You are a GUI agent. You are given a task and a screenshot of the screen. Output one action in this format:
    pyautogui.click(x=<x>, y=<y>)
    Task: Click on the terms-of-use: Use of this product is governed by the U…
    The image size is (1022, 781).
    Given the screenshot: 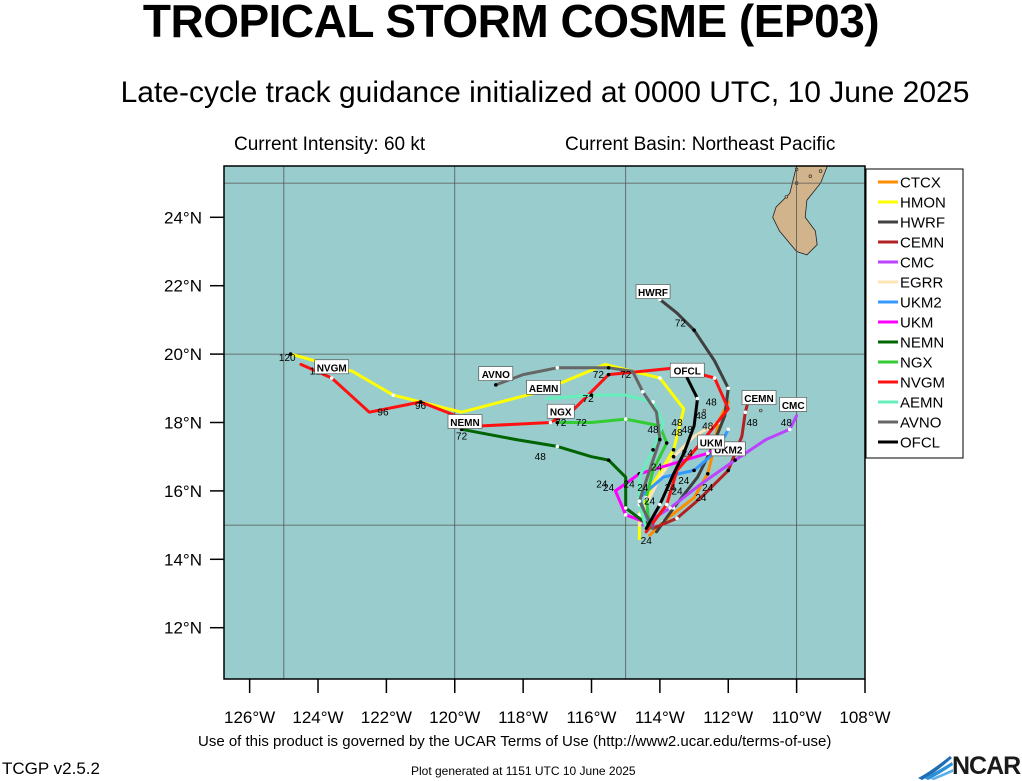 What is the action you would take?
    pyautogui.click(x=515, y=741)
    